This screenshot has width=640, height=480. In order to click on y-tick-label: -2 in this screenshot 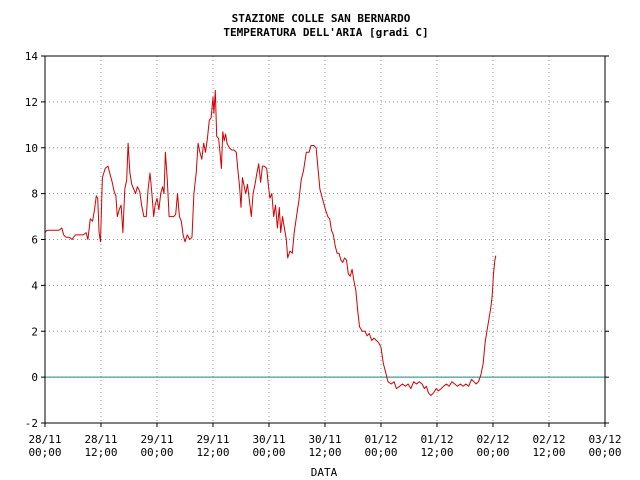, I will do `click(31, 423)`.